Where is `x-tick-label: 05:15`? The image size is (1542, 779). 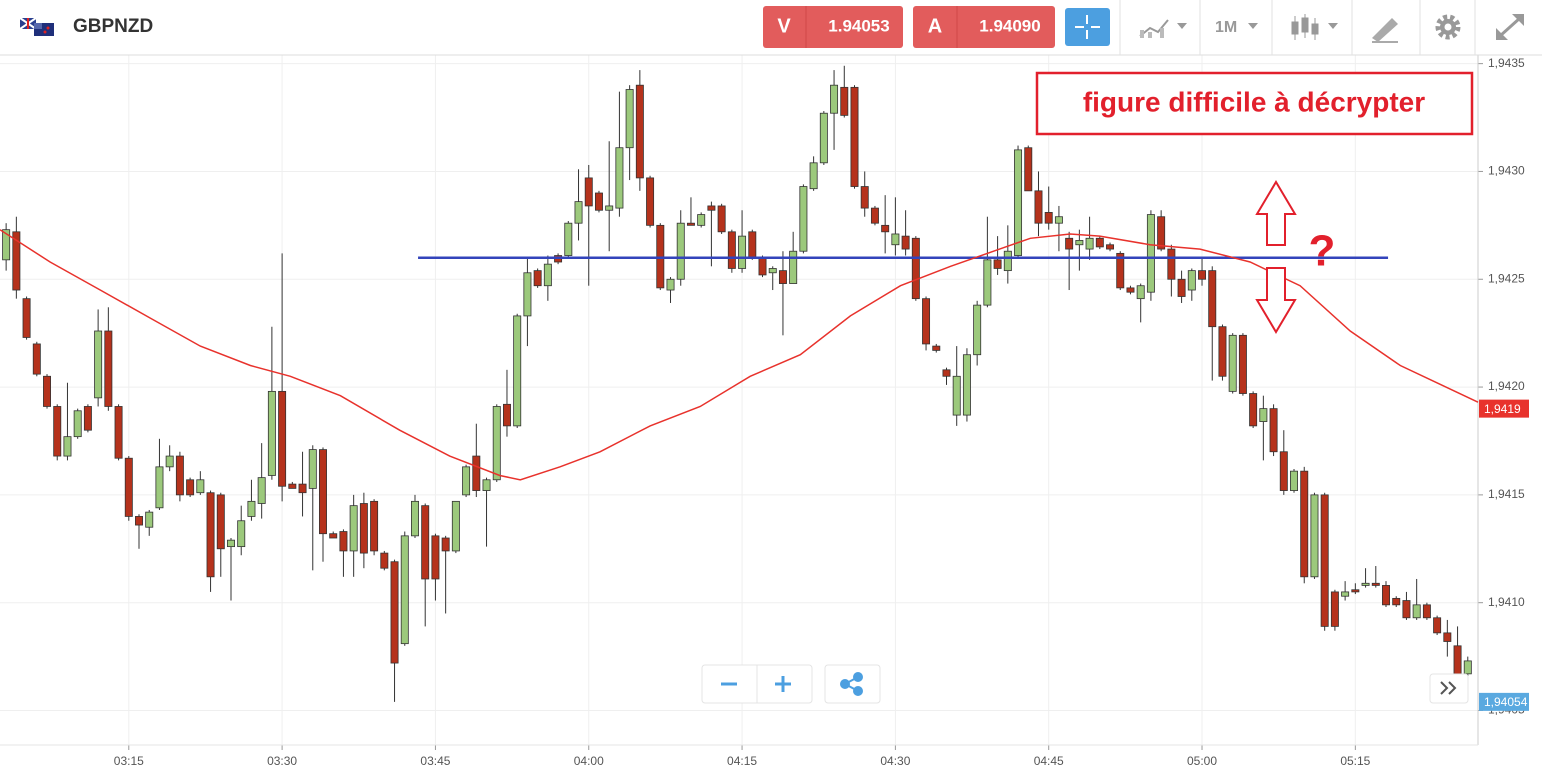
x-tick-label: 05:15 is located at coordinates (1355, 761).